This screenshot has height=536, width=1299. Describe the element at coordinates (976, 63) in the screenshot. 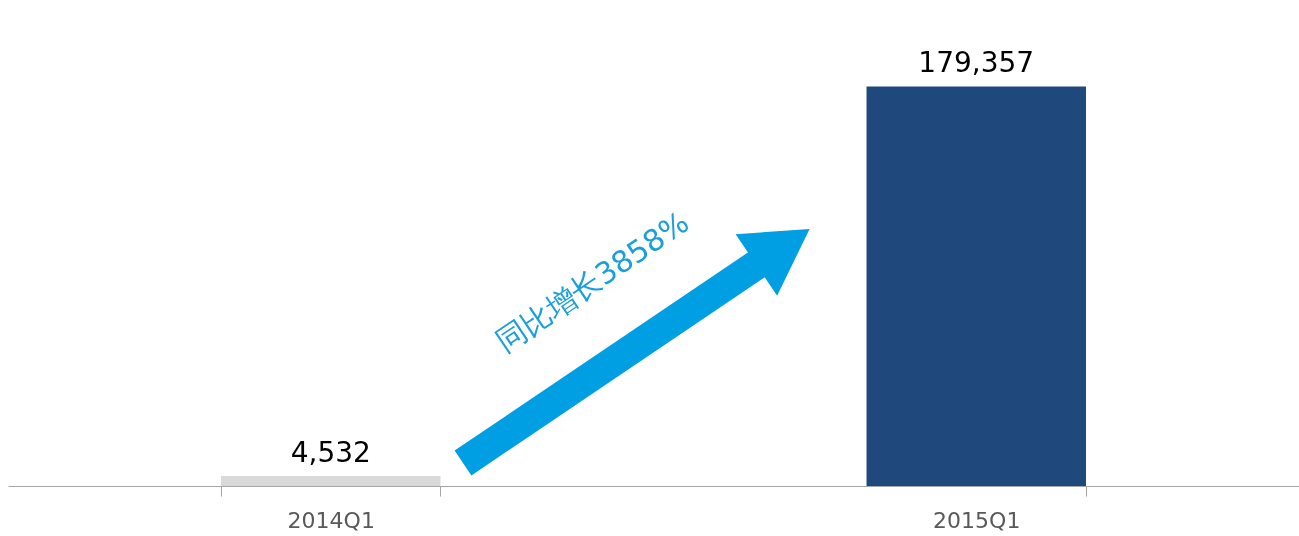

I see `data-label: 179,357` at that location.